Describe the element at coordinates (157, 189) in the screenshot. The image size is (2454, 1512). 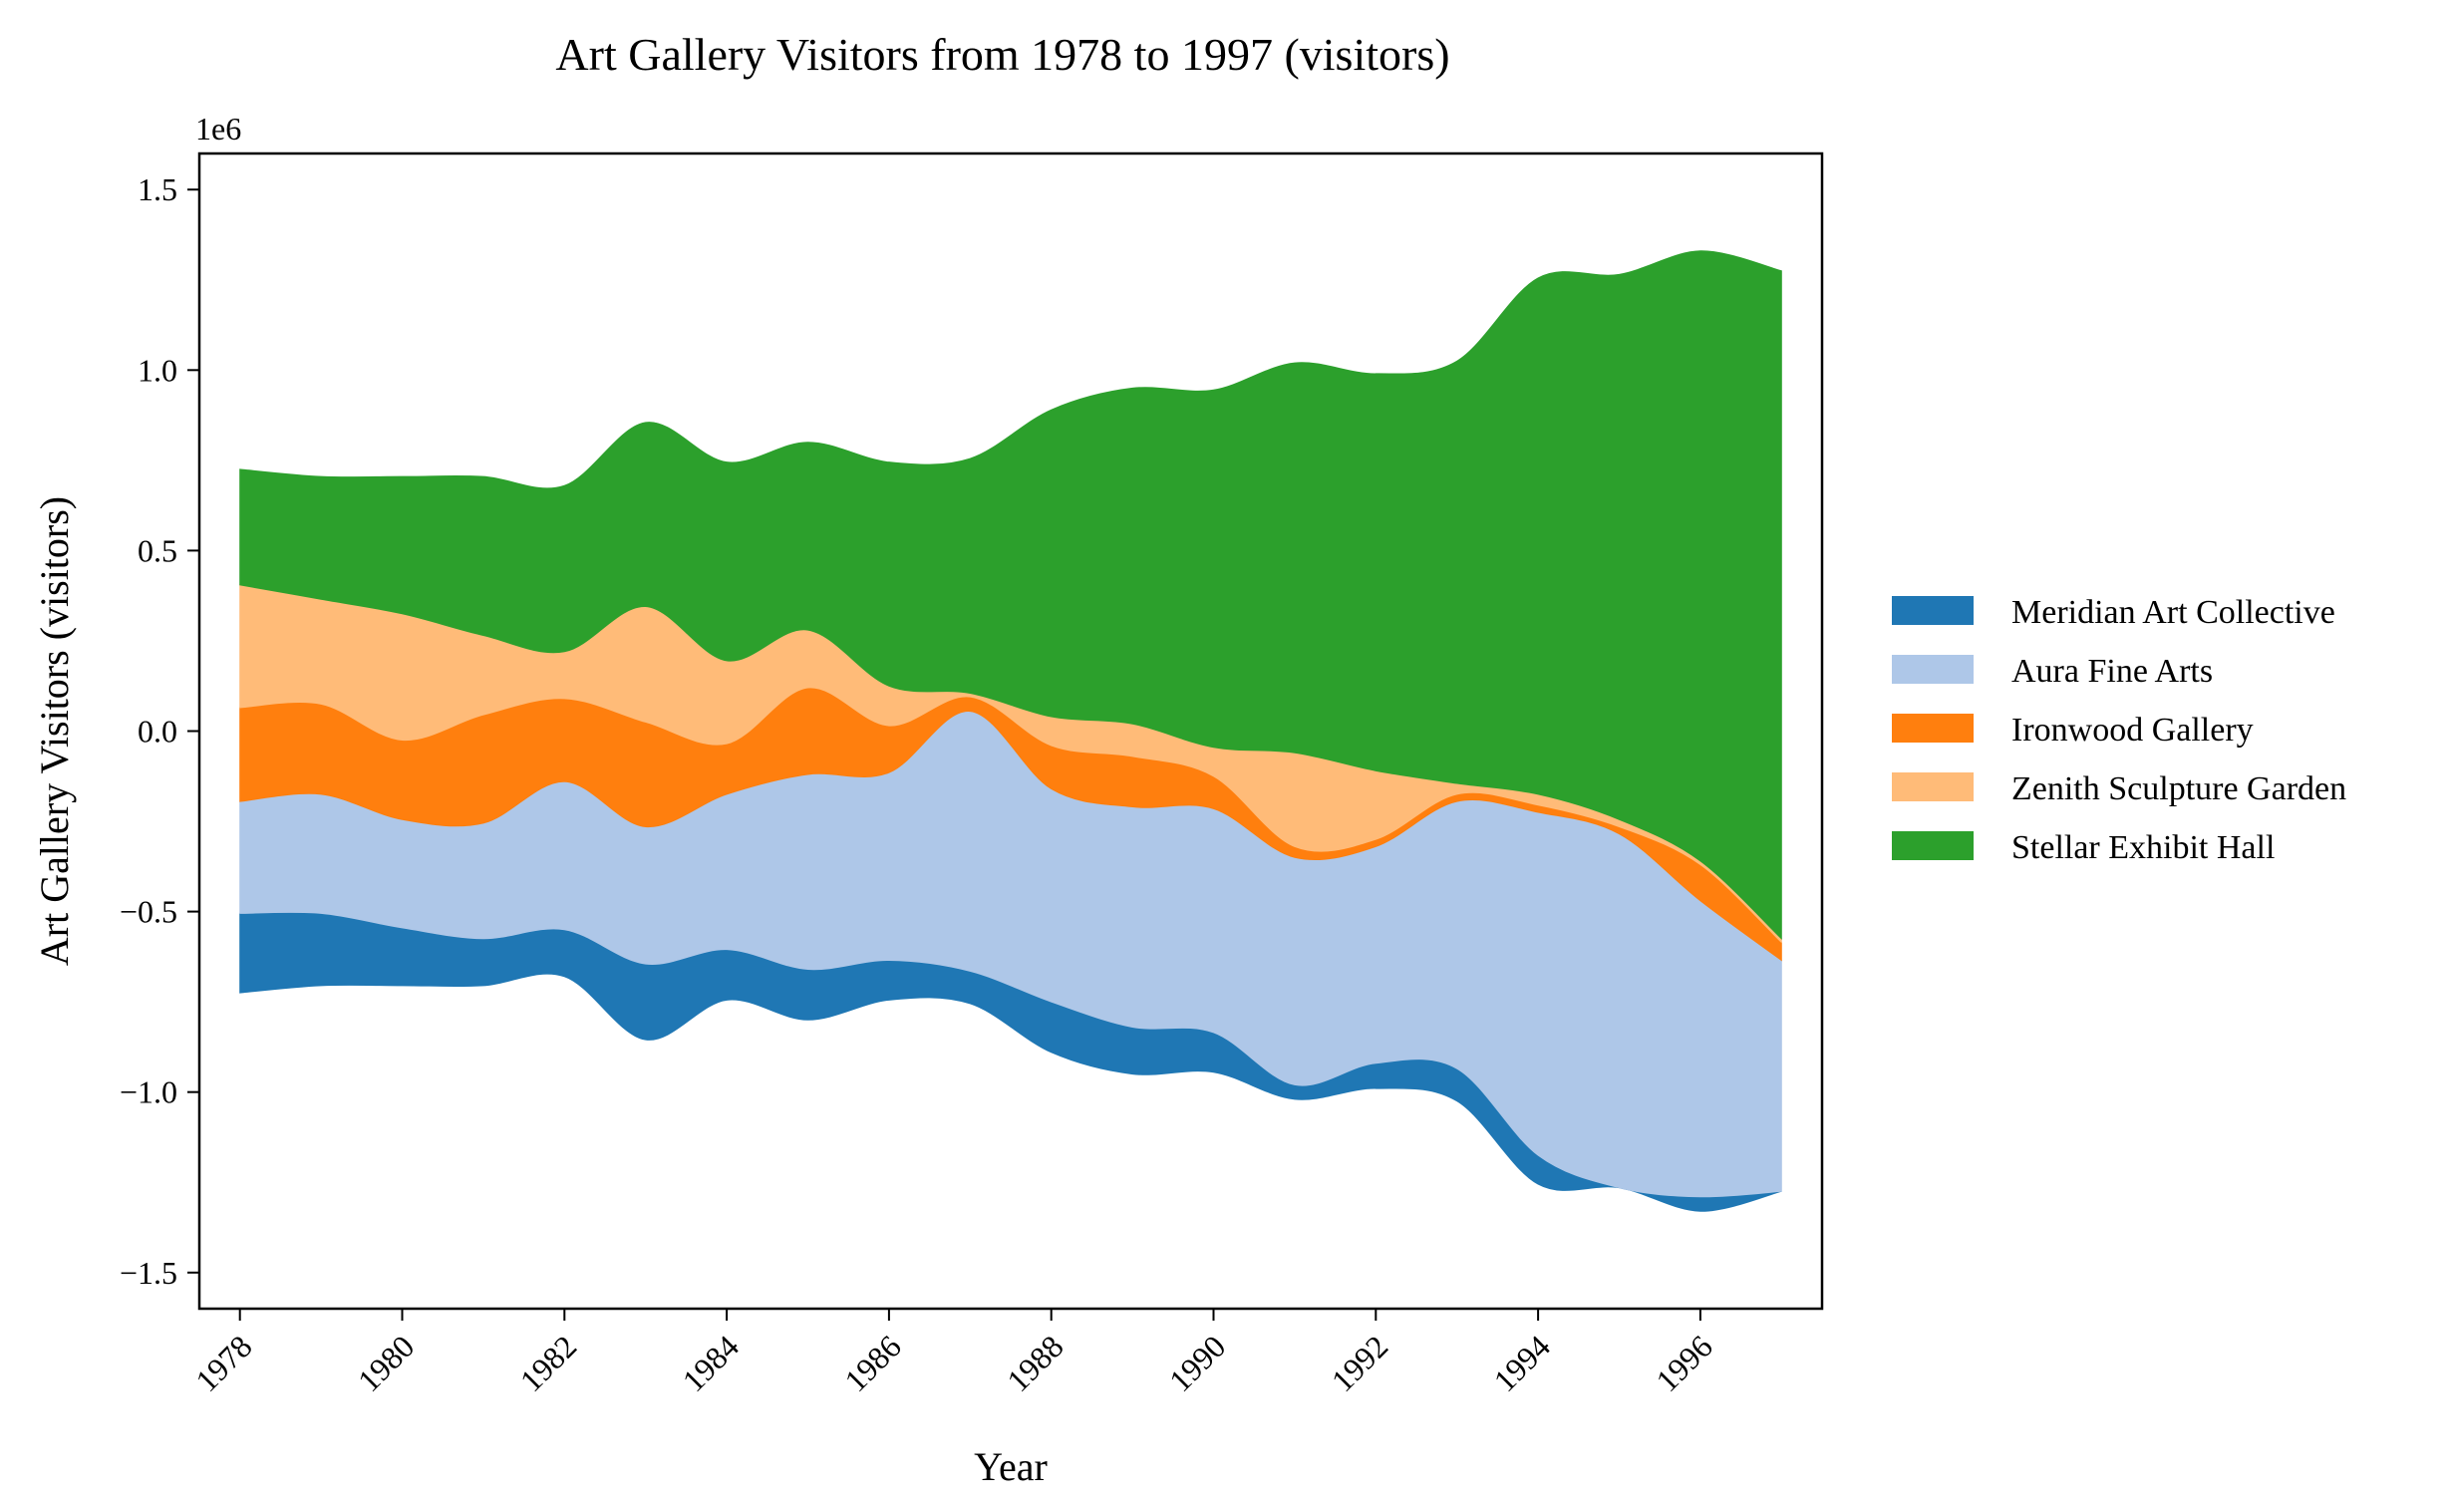
I see `y-tick-label: 1.5` at that location.